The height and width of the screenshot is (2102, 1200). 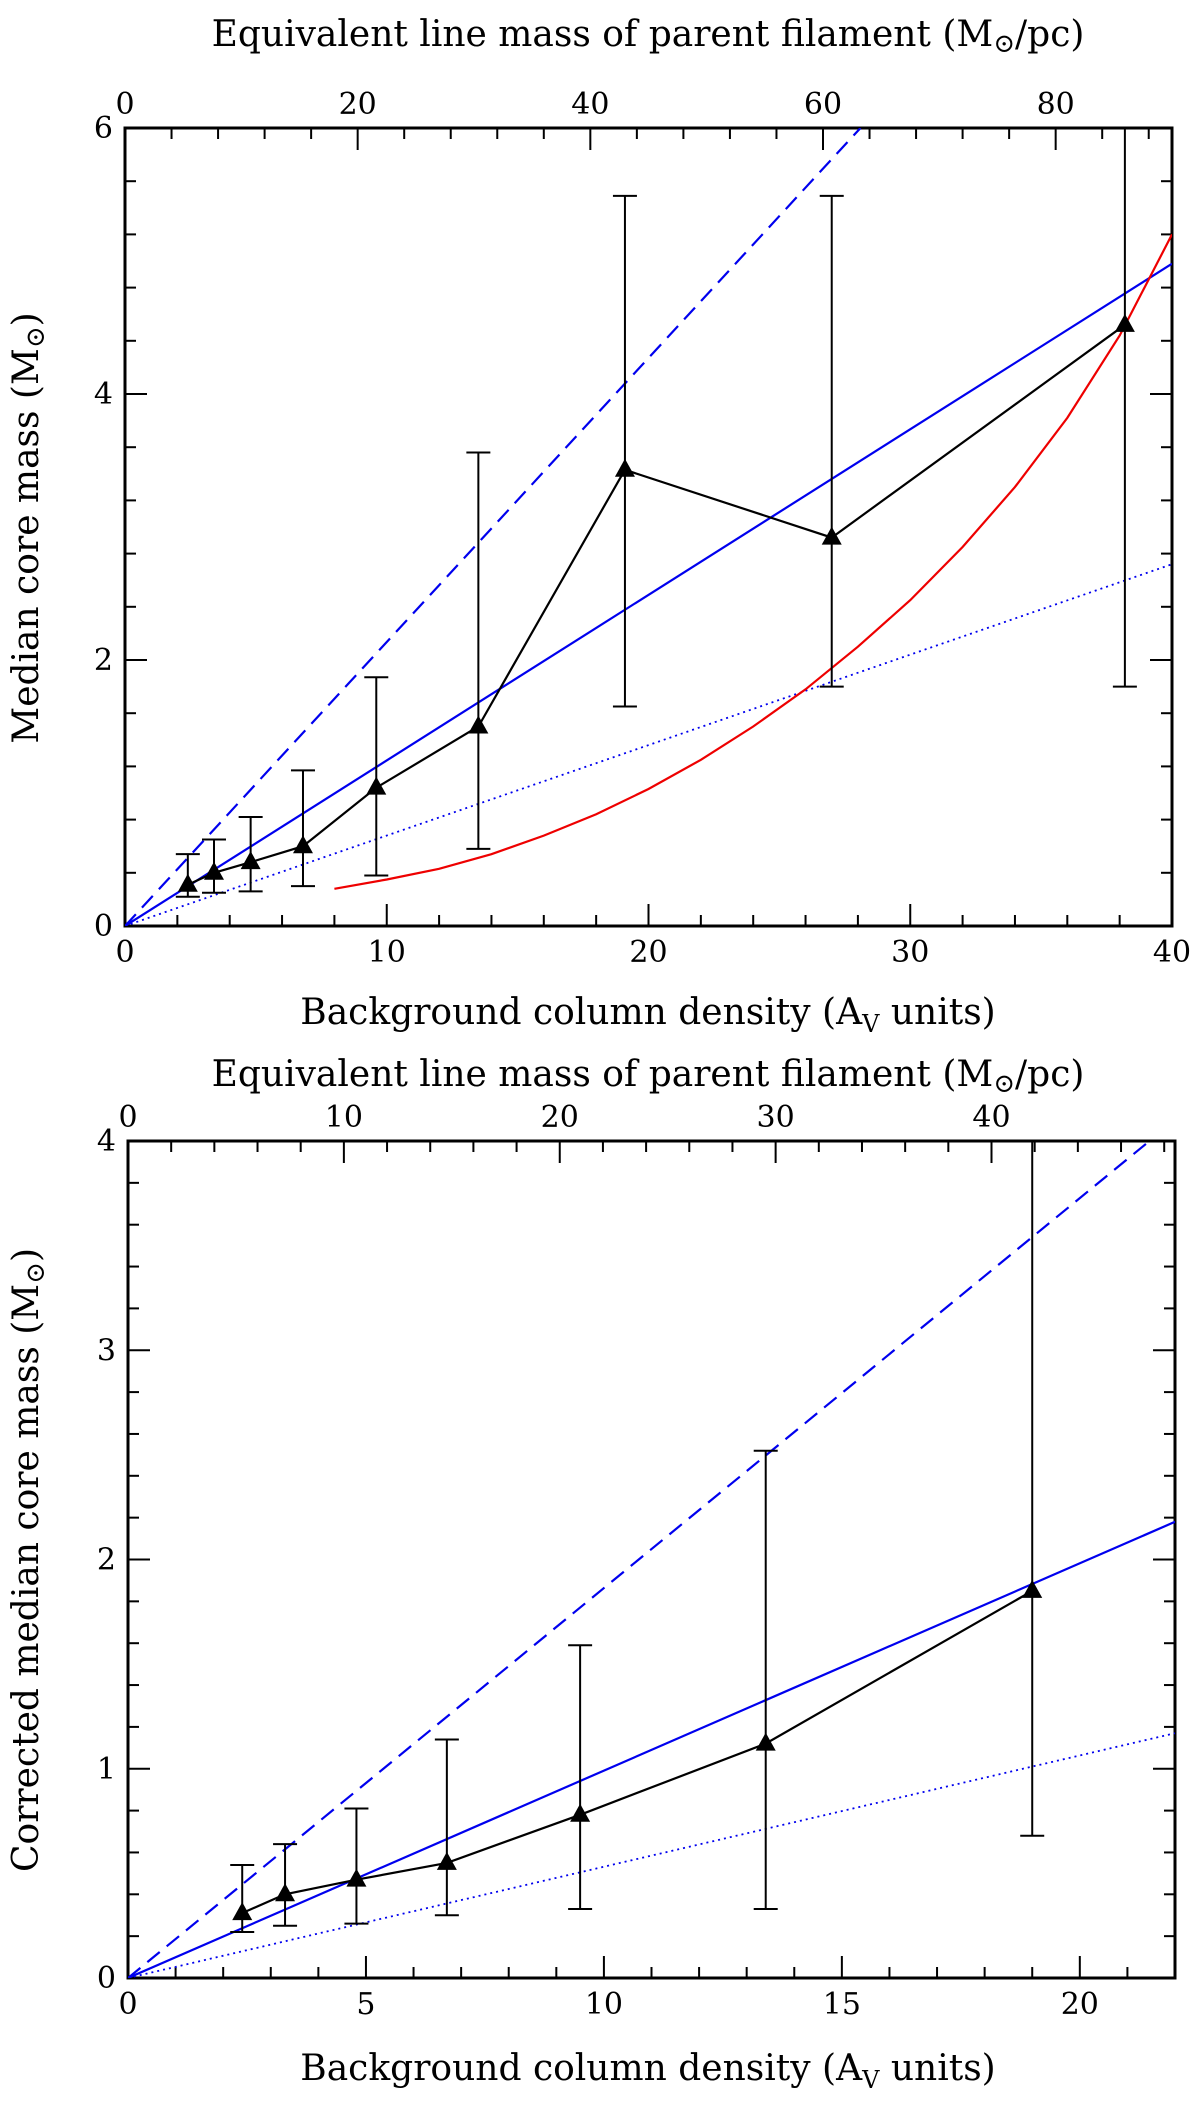 What do you see at coordinates (106, 1350) in the screenshot?
I see `y-tick-label: 3` at bounding box center [106, 1350].